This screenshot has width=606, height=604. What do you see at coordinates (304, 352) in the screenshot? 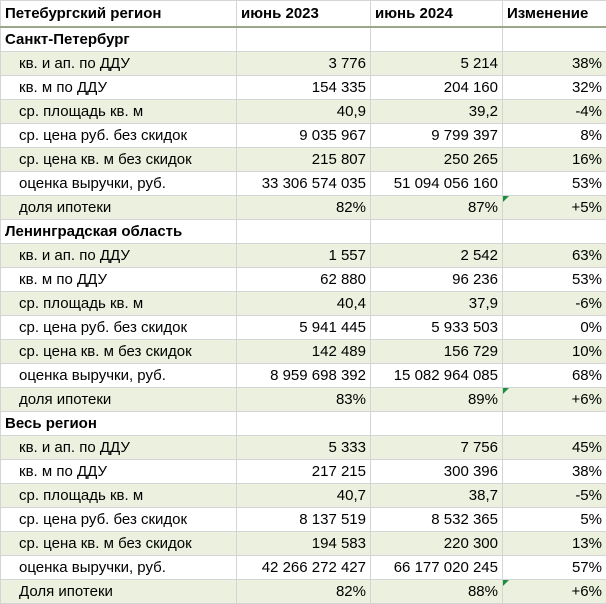
I see `value-june-2023: 142 489` at bounding box center [304, 352].